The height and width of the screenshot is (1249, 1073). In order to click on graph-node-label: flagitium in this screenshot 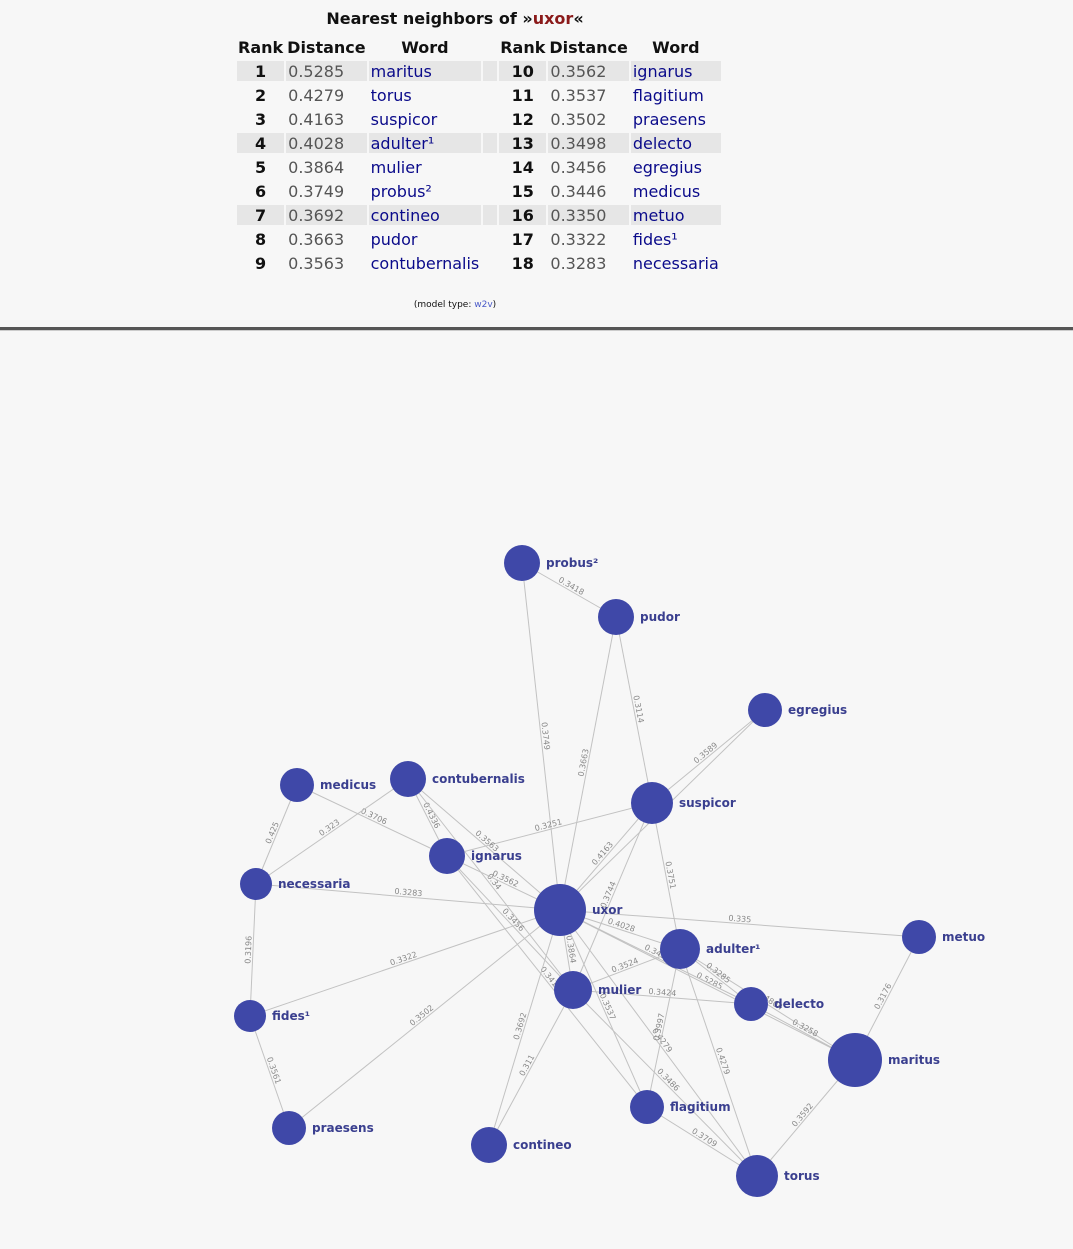, I will do `click(700, 1107)`.